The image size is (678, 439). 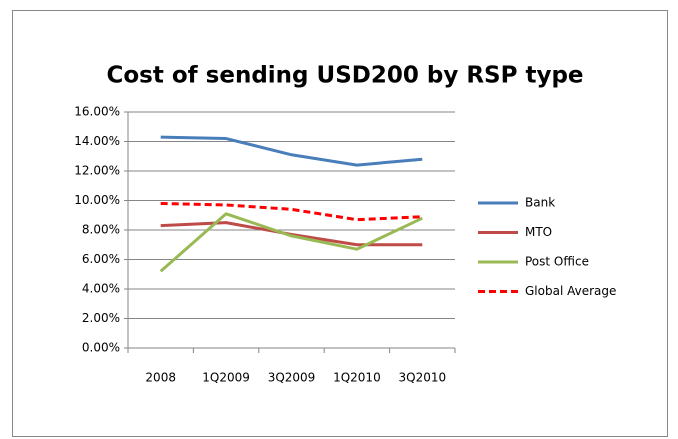 What do you see at coordinates (97, 141) in the screenshot?
I see `y-tick-label: 14.00%` at bounding box center [97, 141].